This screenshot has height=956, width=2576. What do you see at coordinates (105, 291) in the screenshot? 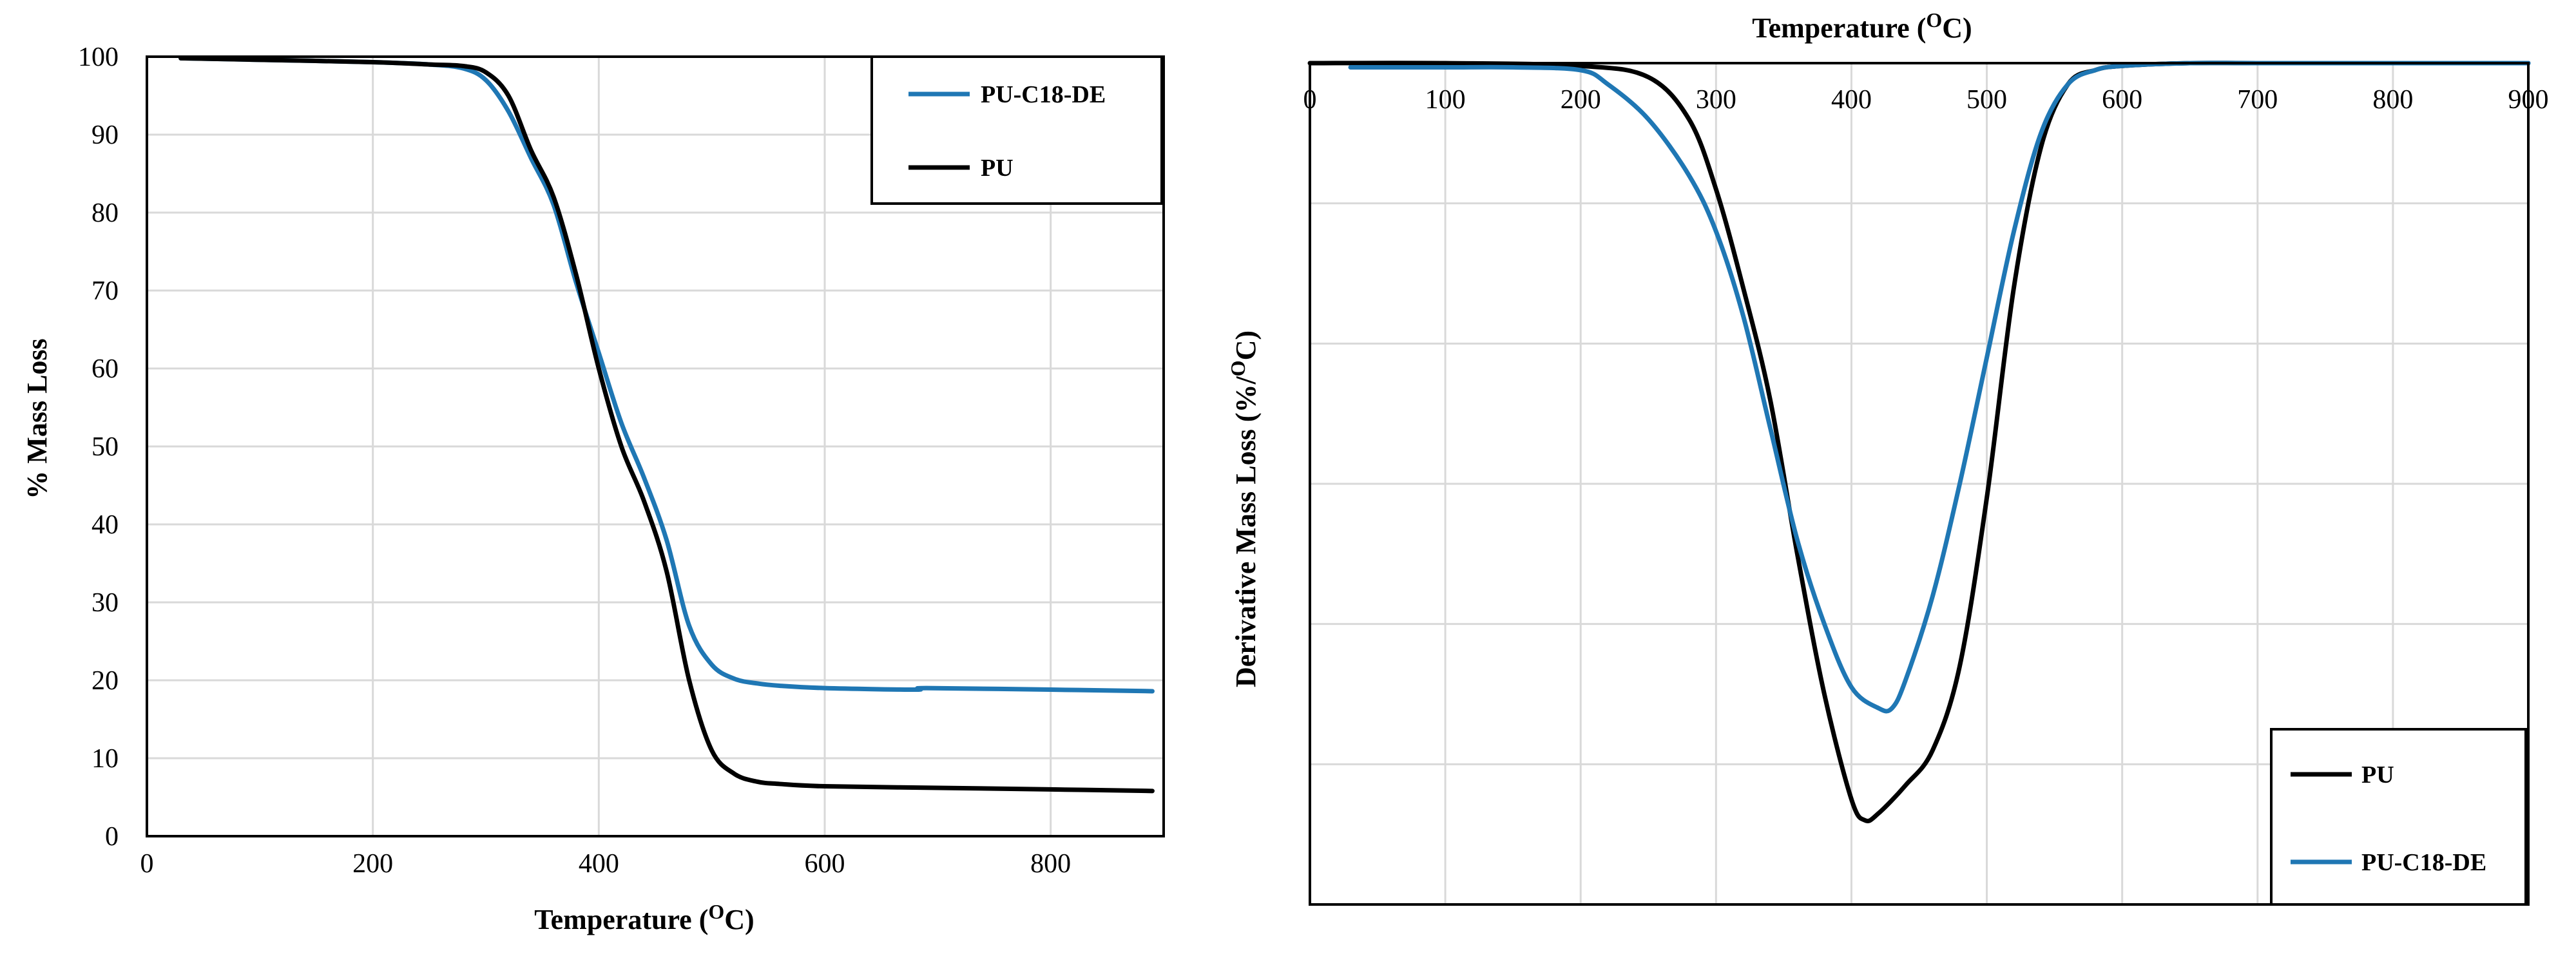
I see `tga-y-tick-label: 70` at bounding box center [105, 291].